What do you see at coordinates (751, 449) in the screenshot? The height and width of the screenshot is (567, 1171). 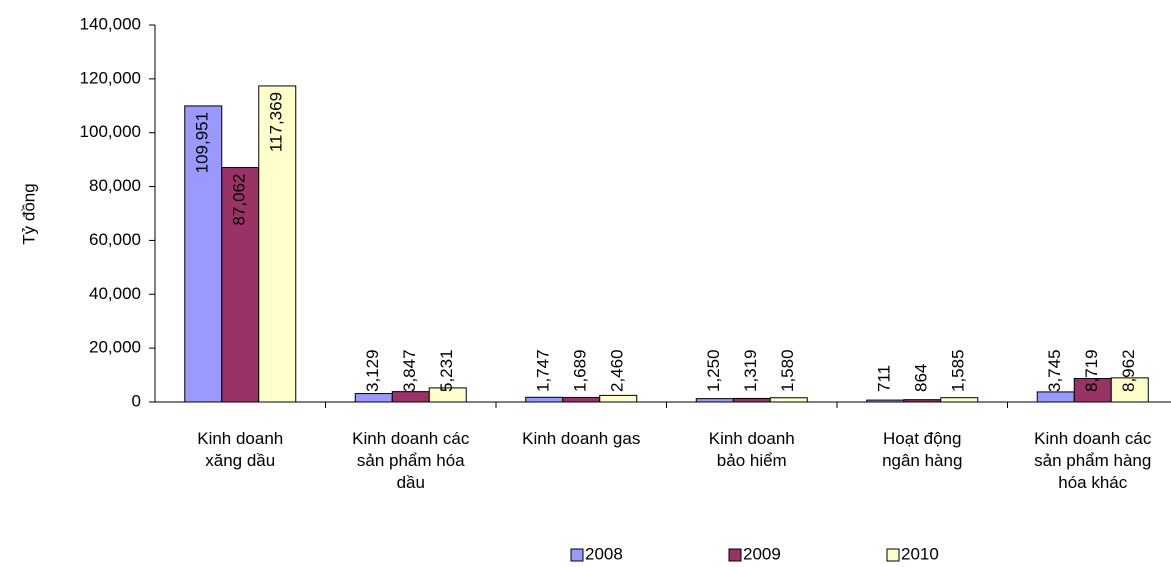 I see `x-tick-label: Kinh doanh bảo hiểm` at bounding box center [751, 449].